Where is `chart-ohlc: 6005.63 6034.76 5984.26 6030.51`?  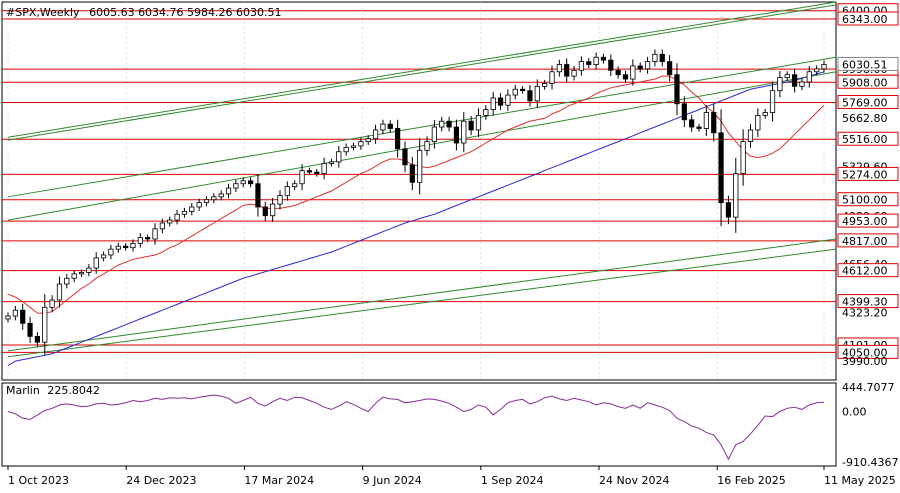 chart-ohlc: 6005.63 6034.76 5984.26 6030.51 is located at coordinates (185, 12).